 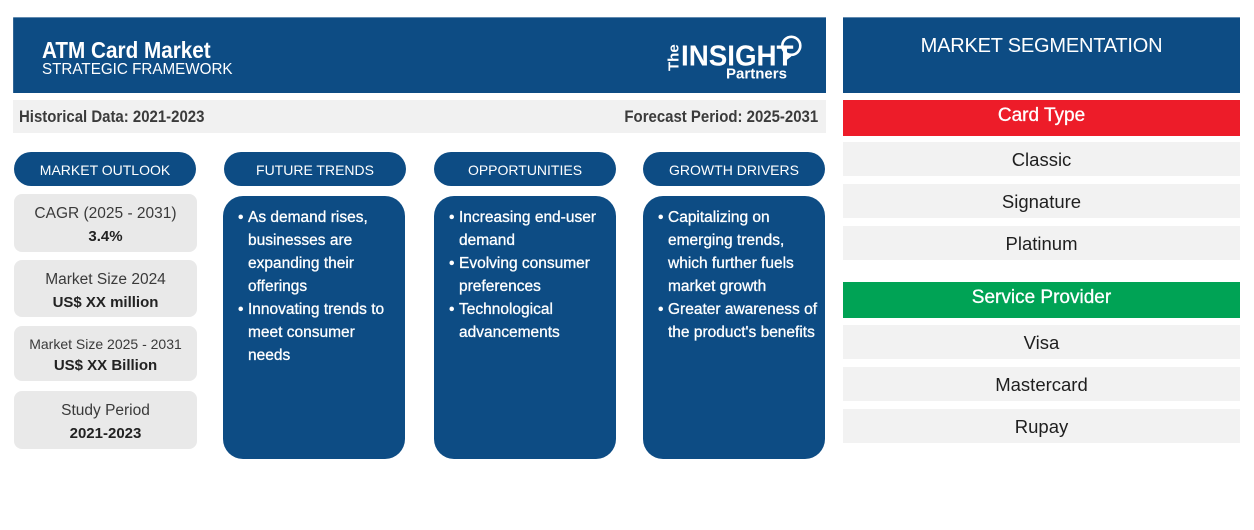 I want to click on svg-text: INSIGHT, so click(x=737, y=56).